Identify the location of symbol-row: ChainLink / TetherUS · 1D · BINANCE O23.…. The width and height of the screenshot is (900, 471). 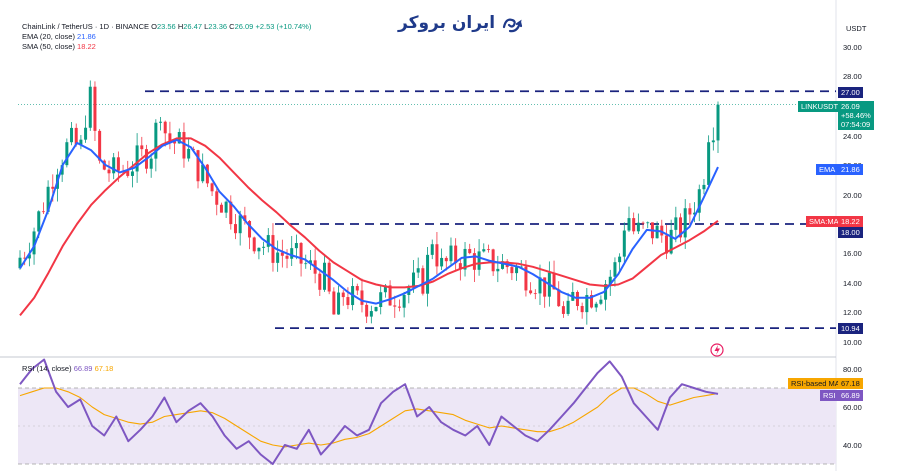
(166, 27).